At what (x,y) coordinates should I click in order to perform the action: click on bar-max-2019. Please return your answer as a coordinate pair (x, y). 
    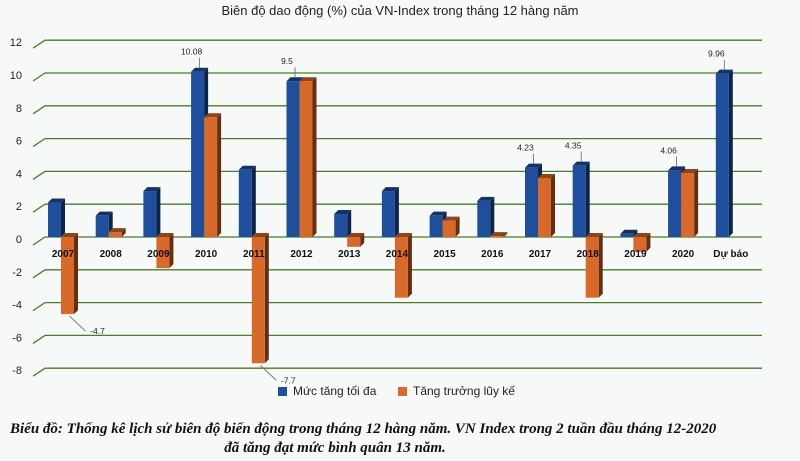
    Looking at the image, I should click on (627, 235).